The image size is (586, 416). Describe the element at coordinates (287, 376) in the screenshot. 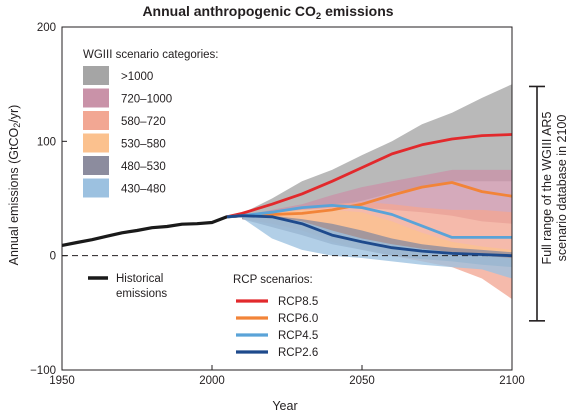

I see `x-axis-ticks: 1950 2000 2050 2100` at that location.